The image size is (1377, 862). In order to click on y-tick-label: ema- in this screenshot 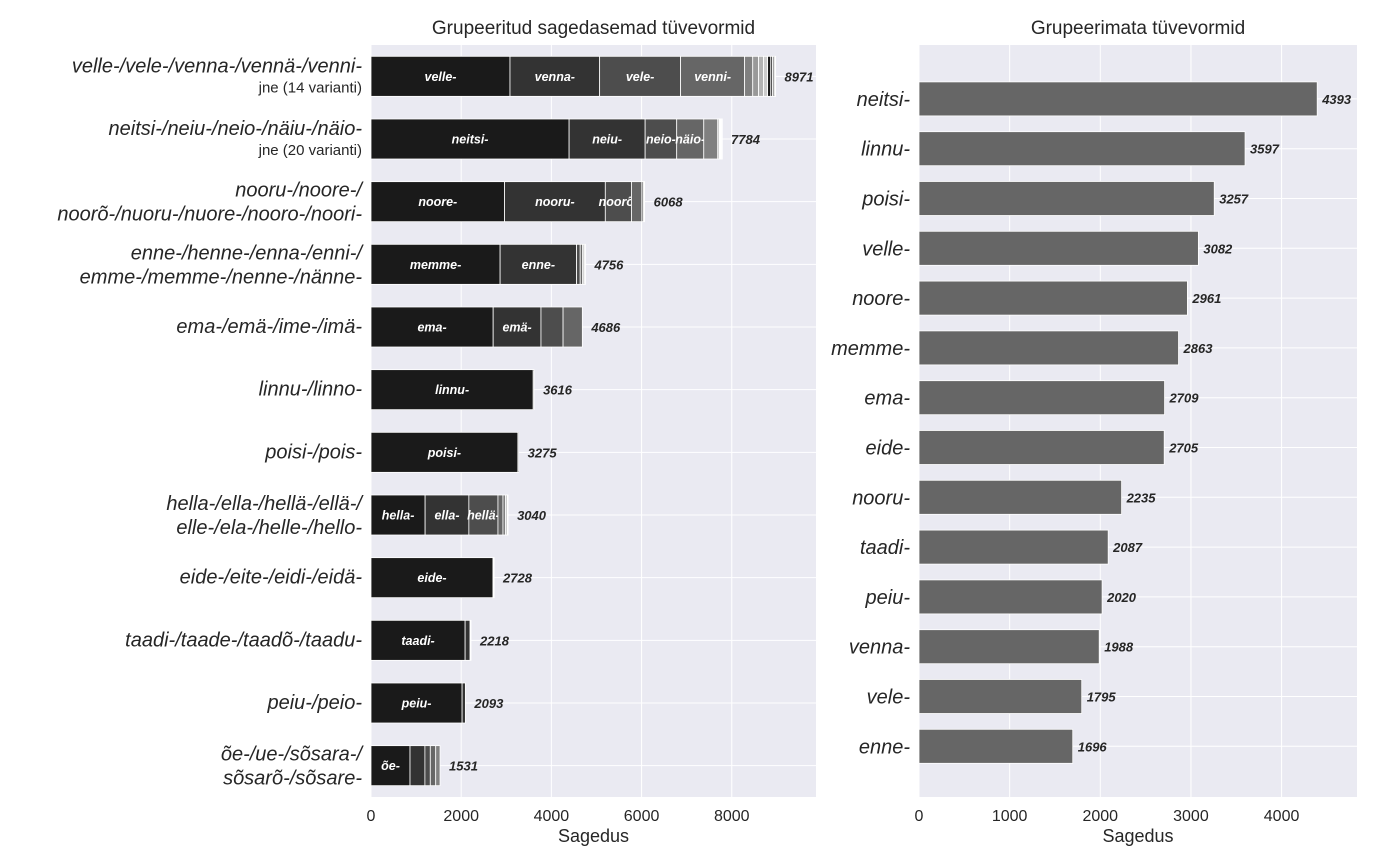, I will do `click(887, 399)`.